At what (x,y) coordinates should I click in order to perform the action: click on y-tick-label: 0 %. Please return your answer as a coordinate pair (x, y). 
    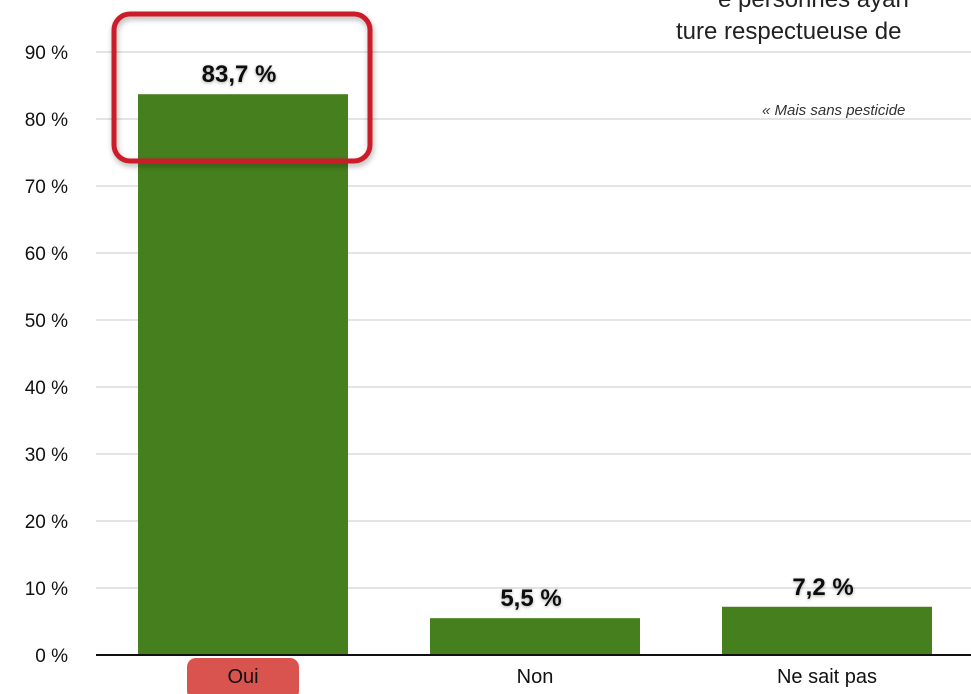
    Looking at the image, I should click on (51, 656).